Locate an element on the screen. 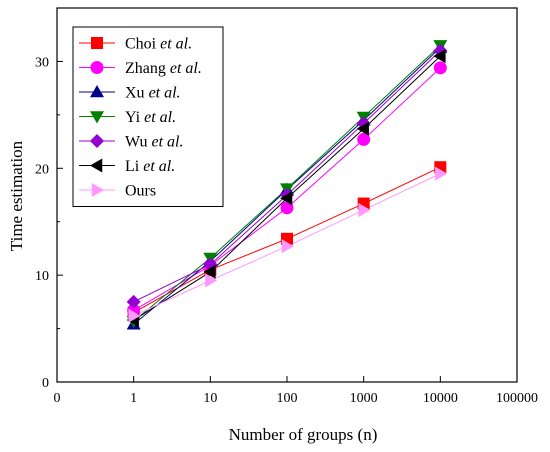 The width and height of the screenshot is (550, 452). legend-label-ours: Ours is located at coordinates (140, 191).